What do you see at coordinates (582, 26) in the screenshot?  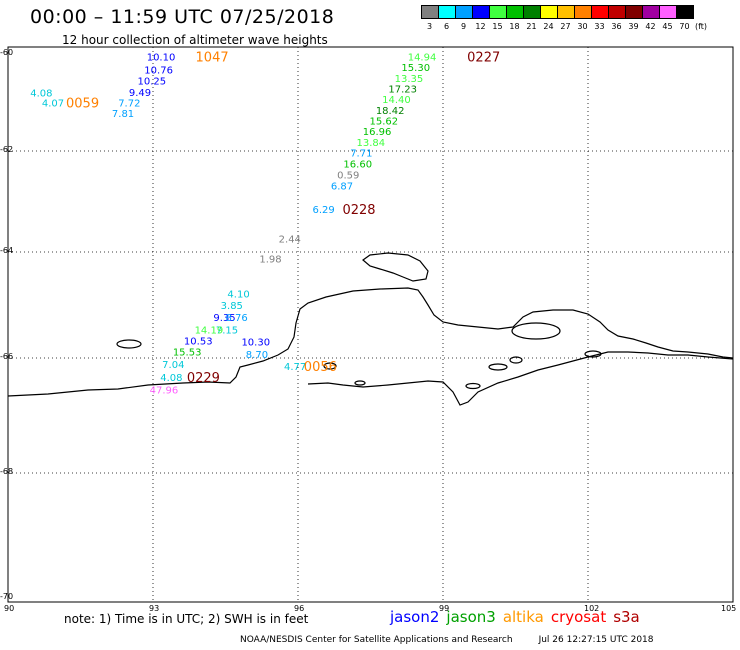 I see `legend-label-30: 30` at bounding box center [582, 26].